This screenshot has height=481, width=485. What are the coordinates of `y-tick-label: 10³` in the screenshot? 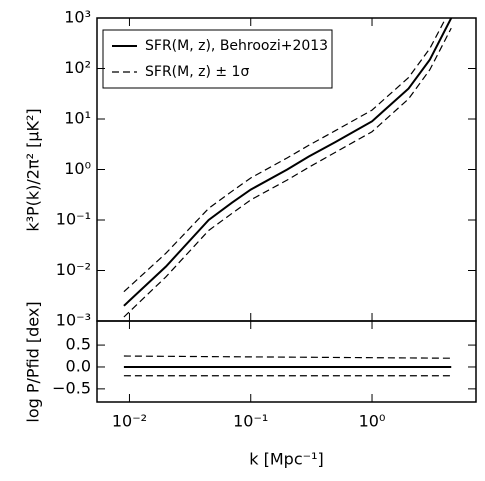 It's located at (77, 17).